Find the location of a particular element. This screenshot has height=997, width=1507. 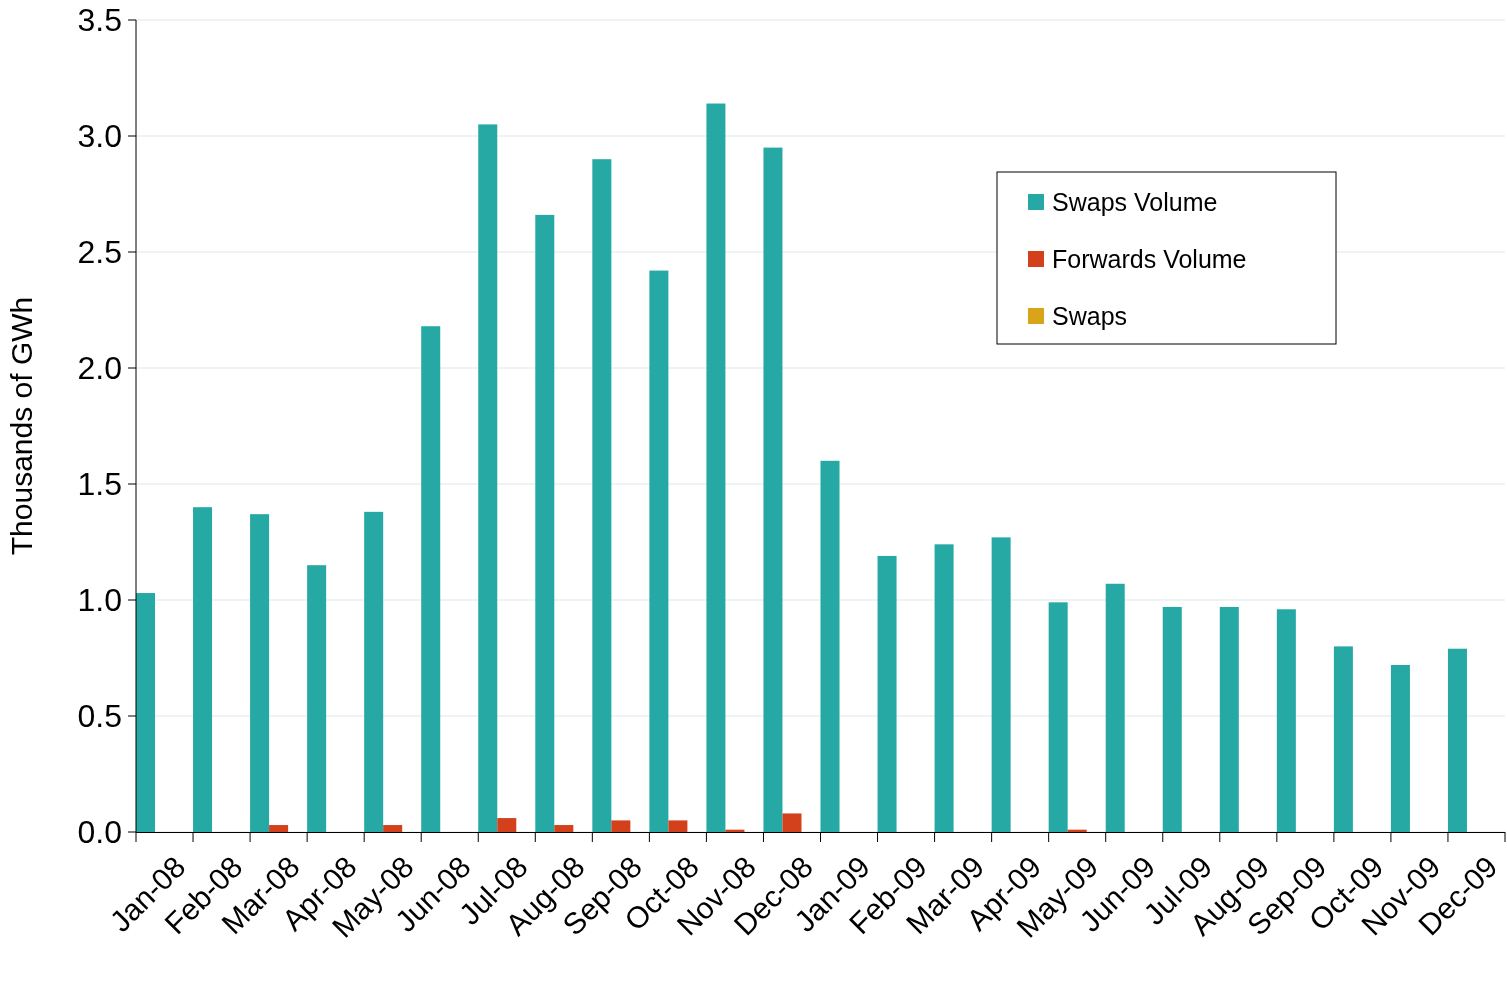

y-tick-label: 1.5 is located at coordinates (99, 484).